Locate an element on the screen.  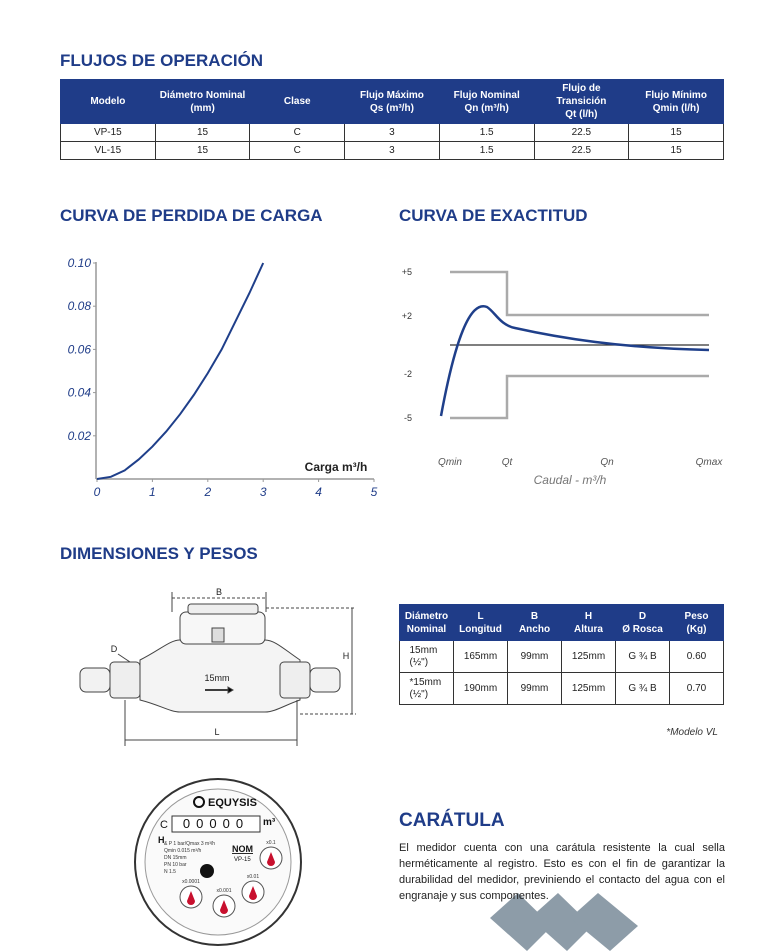
cell-text: 190mm is located at coordinates (480, 688).